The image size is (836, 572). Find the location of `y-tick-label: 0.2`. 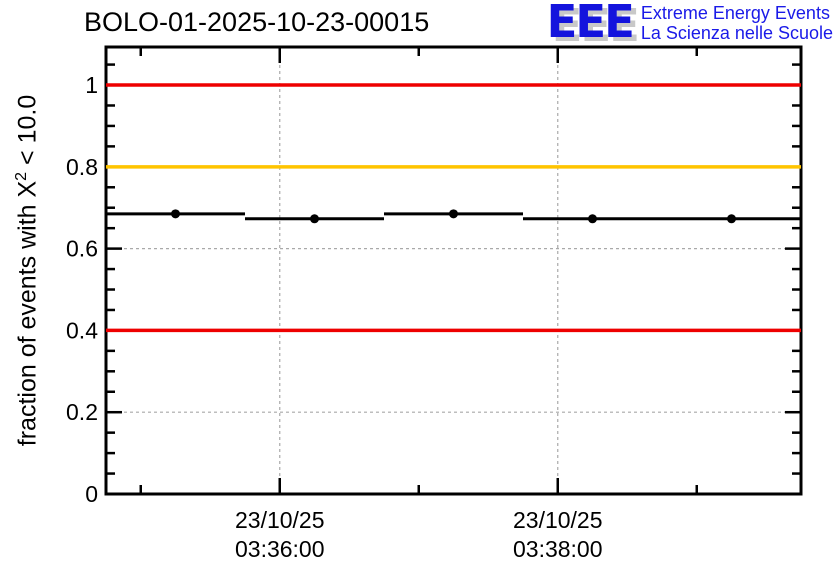

y-tick-label: 0.2 is located at coordinates (82, 412).